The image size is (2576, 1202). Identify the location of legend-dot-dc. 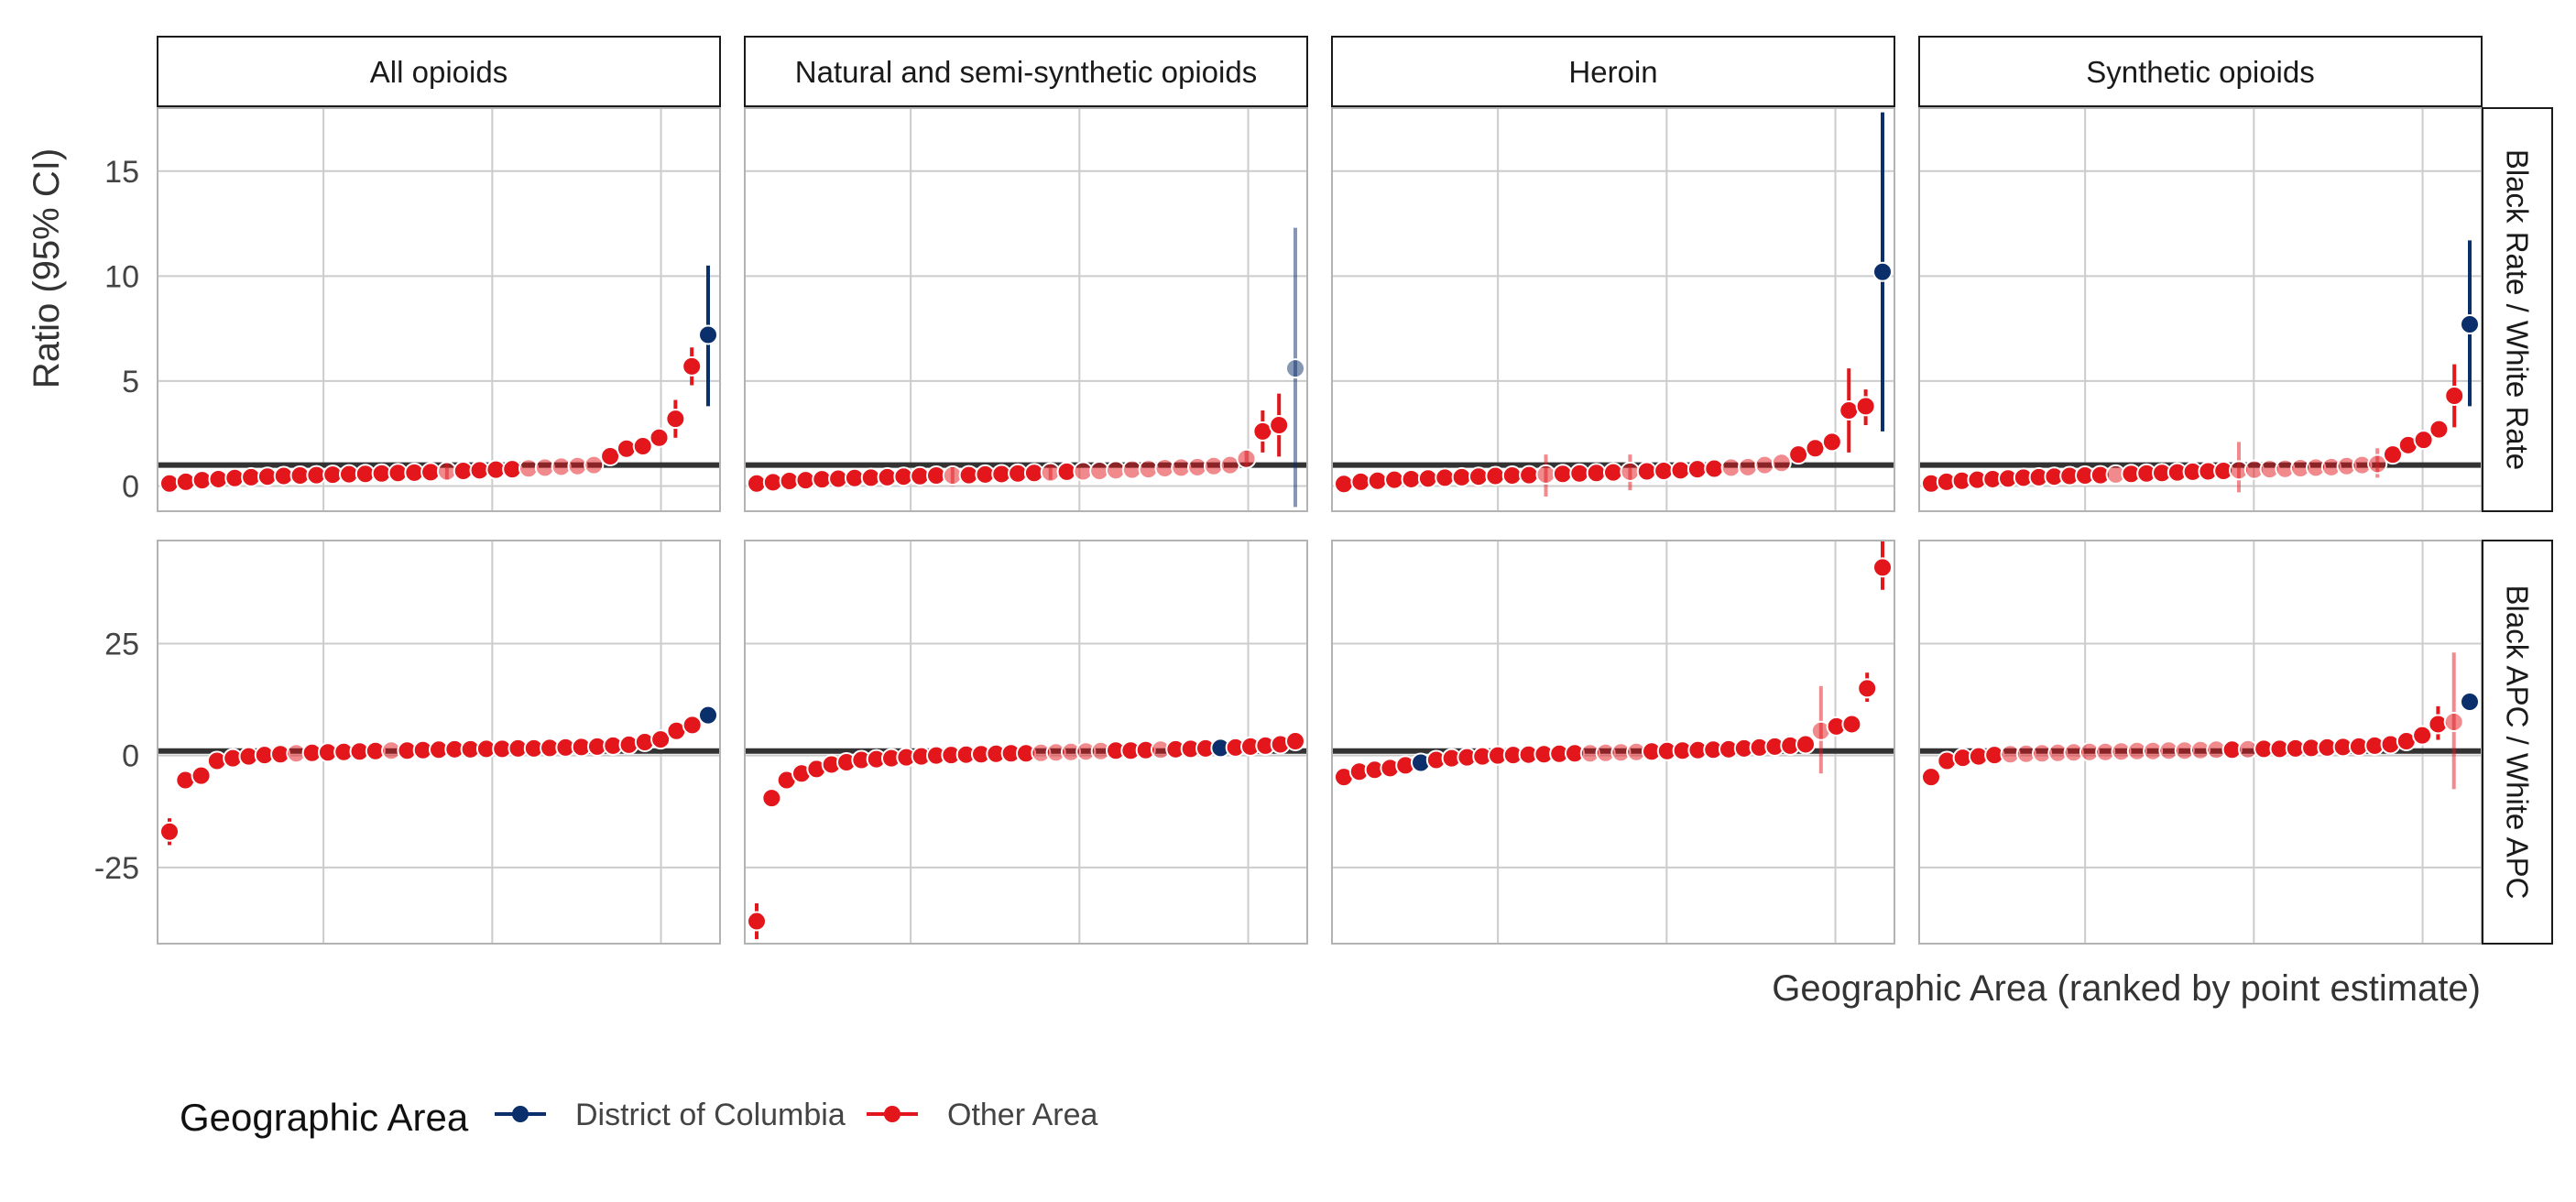
(520, 1114).